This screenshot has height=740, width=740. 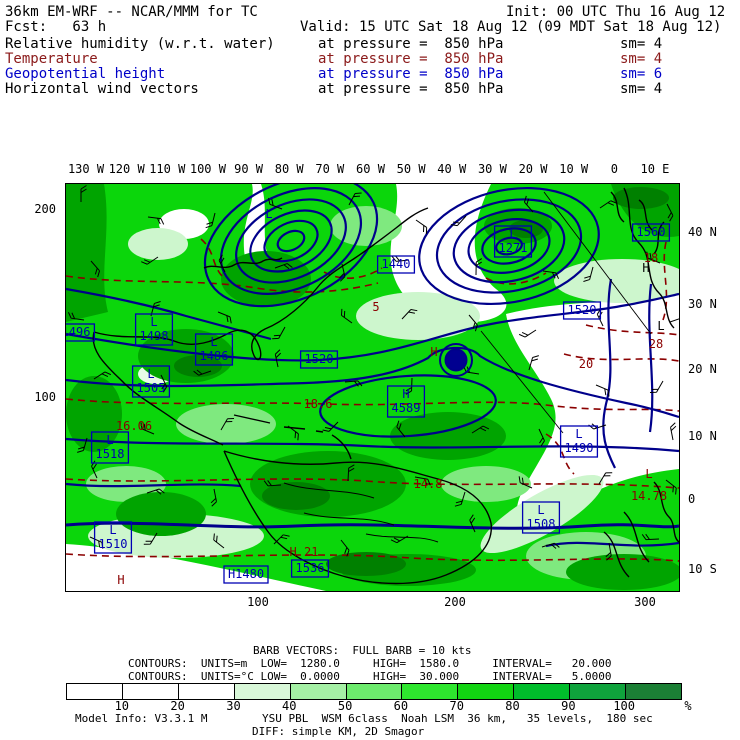 I want to click on field-wind-smooth: sm= 4, so click(x=641, y=89).